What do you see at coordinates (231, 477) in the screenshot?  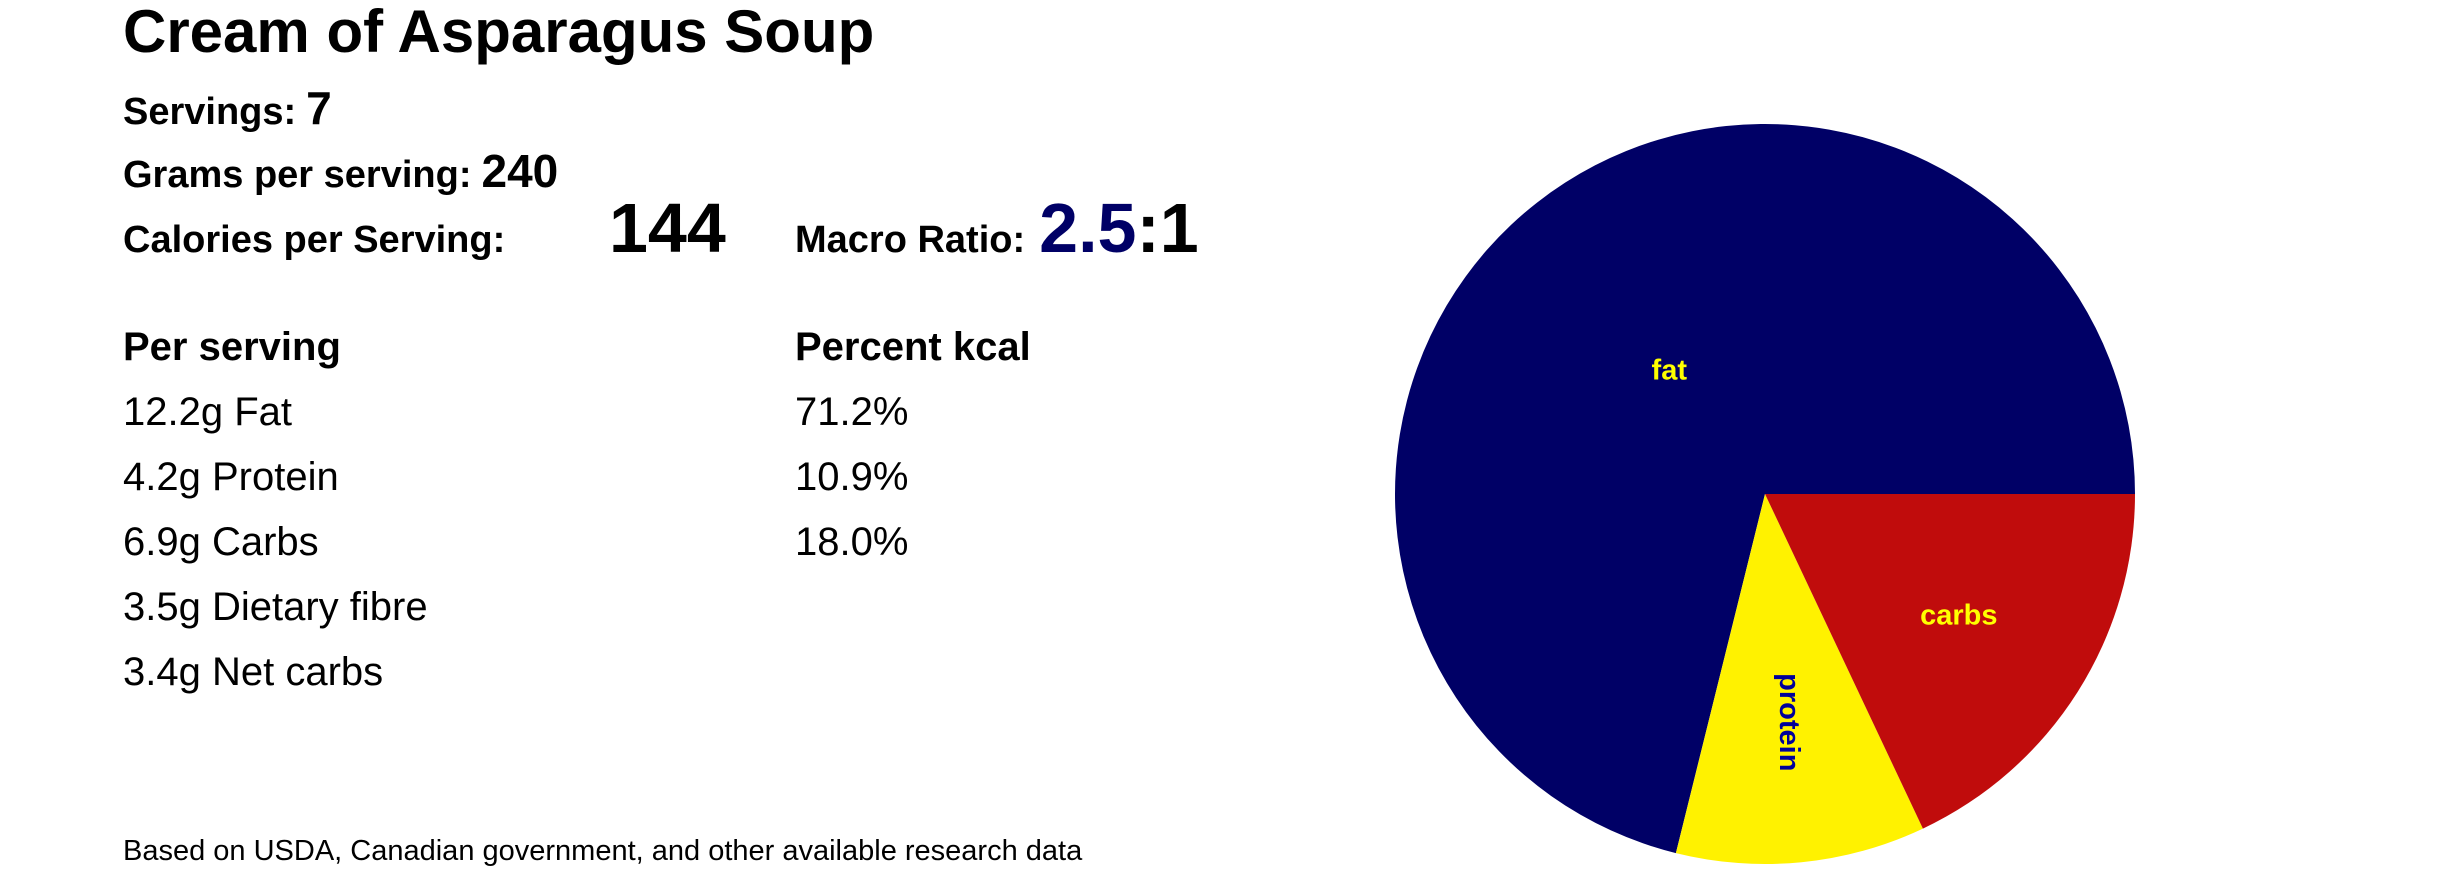 I see `table-cell: 4.2g Protein` at bounding box center [231, 477].